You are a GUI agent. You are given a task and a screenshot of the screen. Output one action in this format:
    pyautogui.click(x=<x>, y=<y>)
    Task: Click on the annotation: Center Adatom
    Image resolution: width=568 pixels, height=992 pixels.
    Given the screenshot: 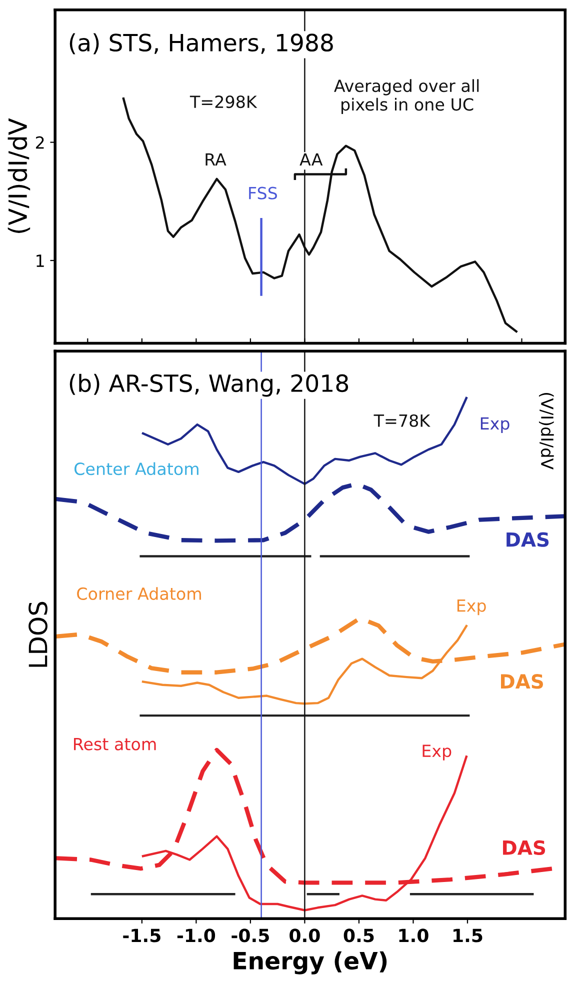 What is the action you would take?
    pyautogui.click(x=136, y=469)
    